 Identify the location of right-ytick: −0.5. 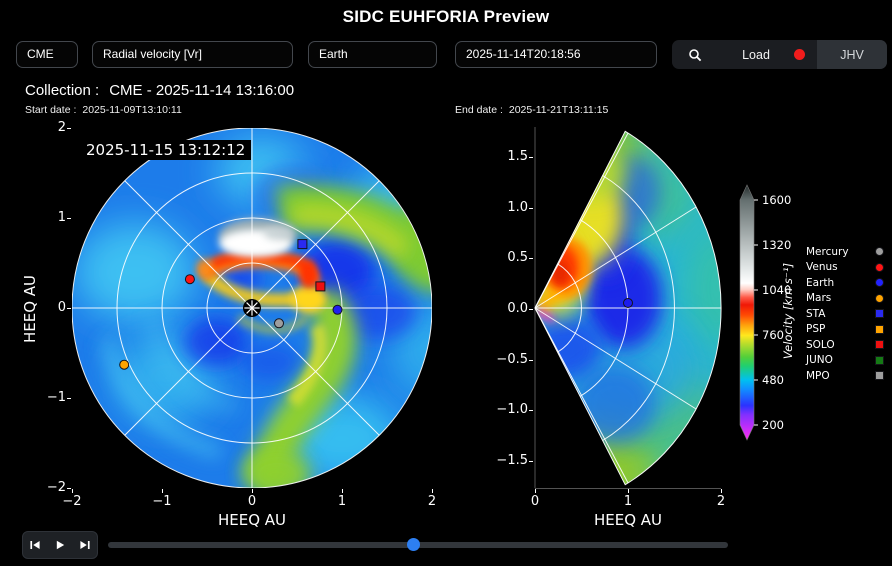
(512, 359).